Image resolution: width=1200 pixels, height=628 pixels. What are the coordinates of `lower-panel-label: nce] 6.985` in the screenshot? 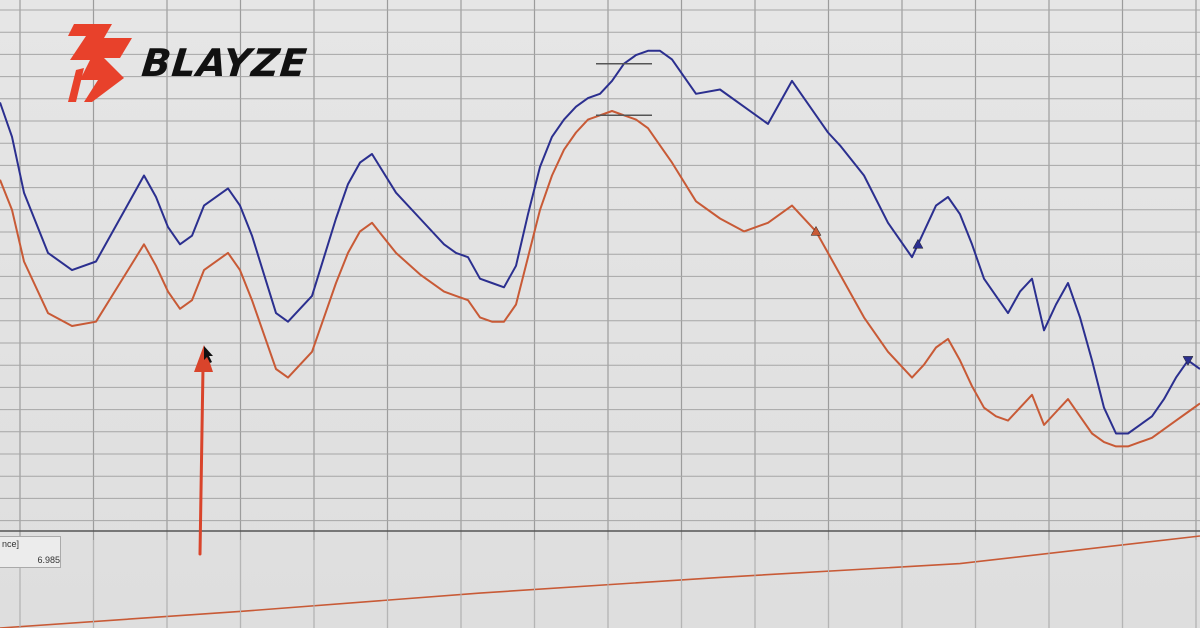 It's located at (31, 552).